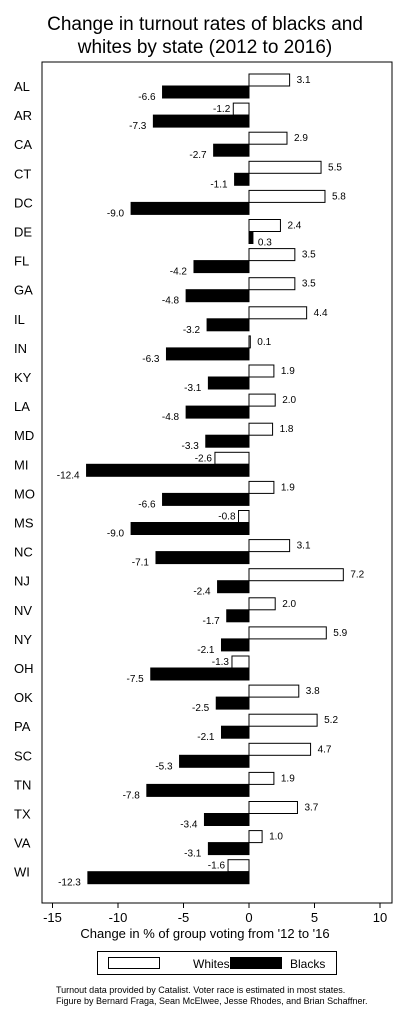 The height and width of the screenshot is (1024, 410). Describe the element at coordinates (301, 138) in the screenshot. I see `data-label-whites: 2.9` at that location.